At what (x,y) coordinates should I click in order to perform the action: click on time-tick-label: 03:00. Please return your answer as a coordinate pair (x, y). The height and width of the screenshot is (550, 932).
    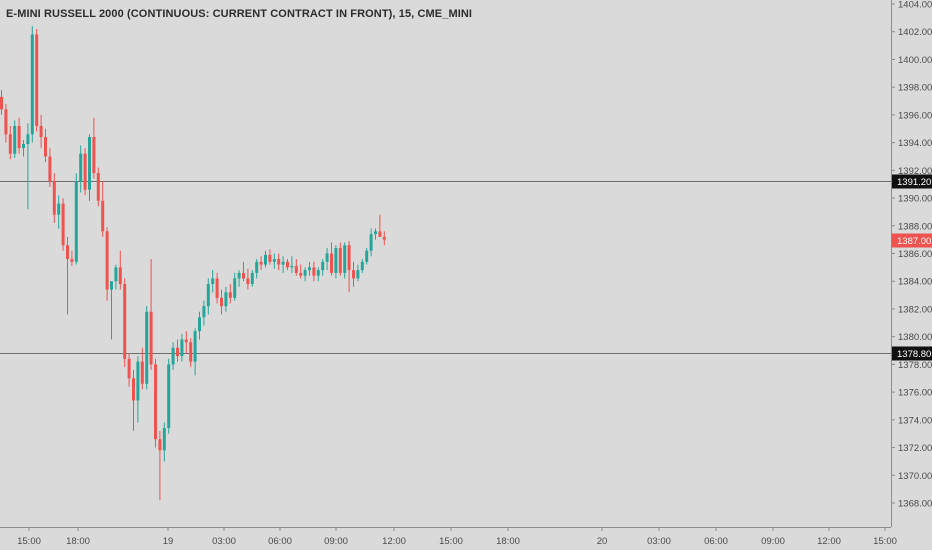
    Looking at the image, I should click on (659, 541).